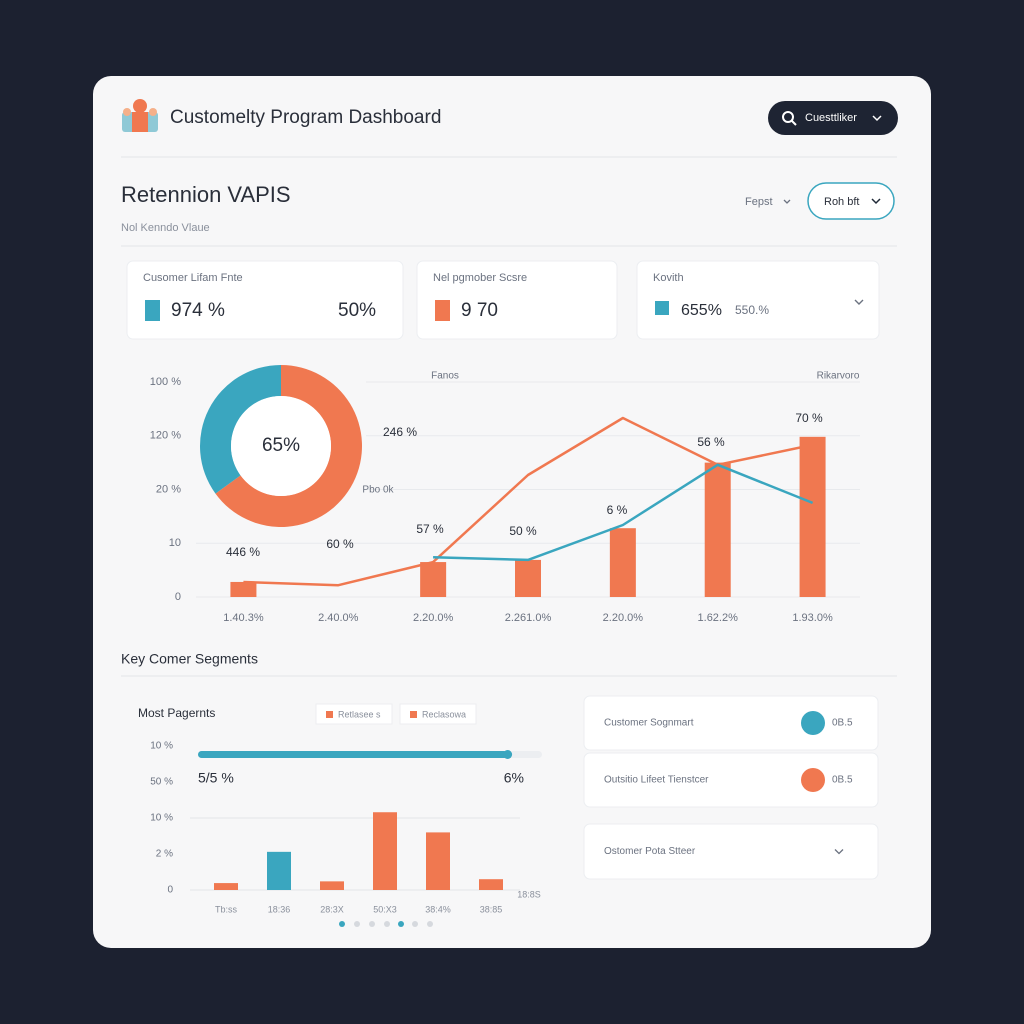 Image resolution: width=1024 pixels, height=1024 pixels. What do you see at coordinates (711, 442) in the screenshot?
I see `annotation: 56 %` at bounding box center [711, 442].